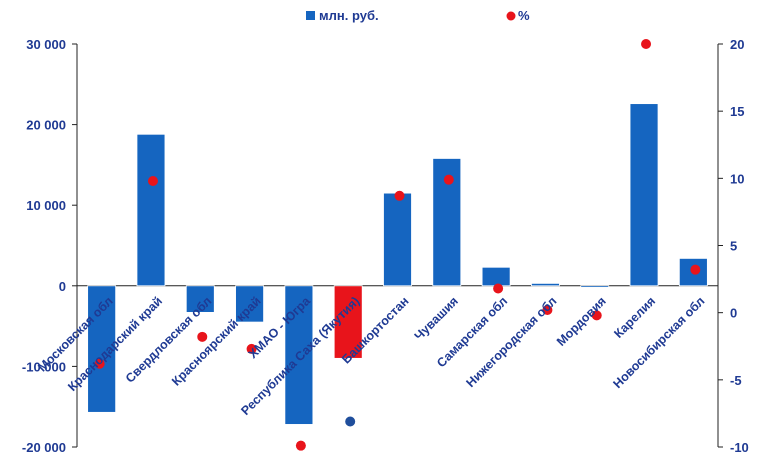 The height and width of the screenshot is (453, 757). I want to click on left-tick-label: 20 000, so click(46, 125).